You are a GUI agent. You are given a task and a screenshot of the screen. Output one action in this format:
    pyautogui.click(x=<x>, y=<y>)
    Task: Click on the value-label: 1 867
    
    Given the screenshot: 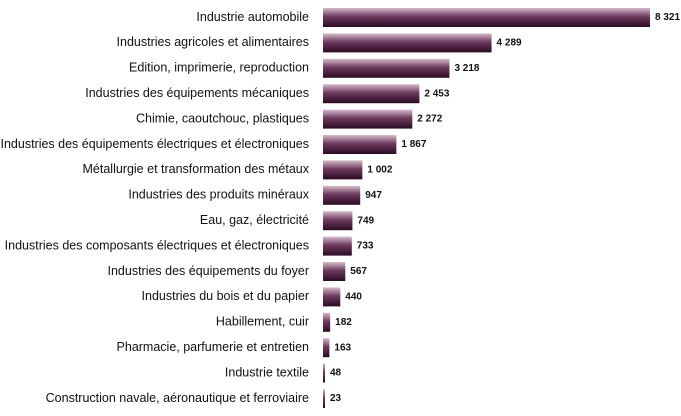 What is the action you would take?
    pyautogui.click(x=413, y=144)
    